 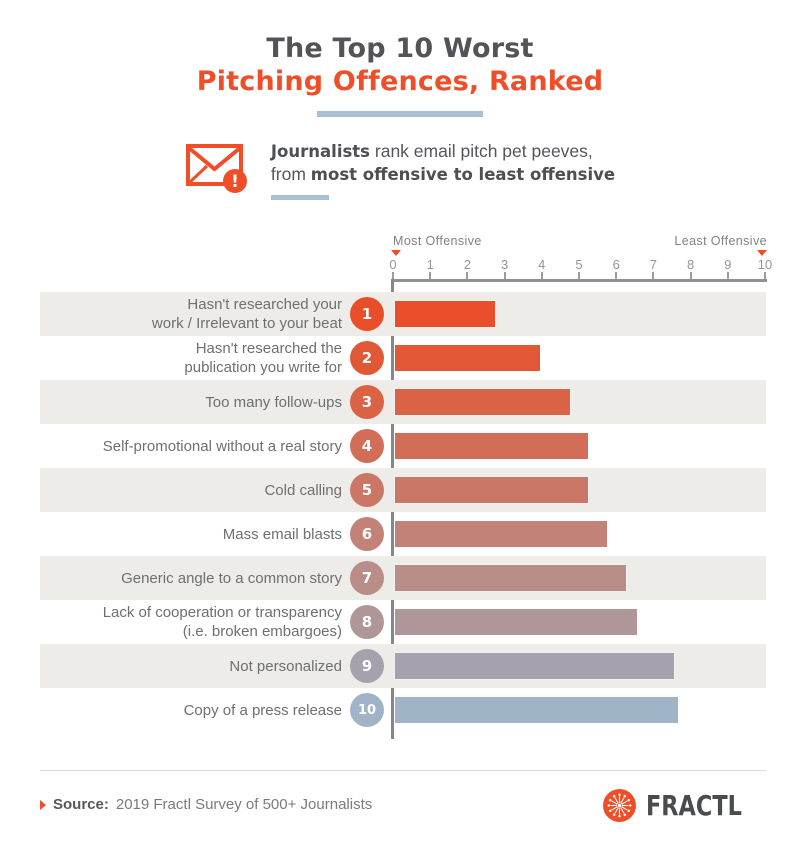 I want to click on axis-tick-label: 6, so click(x=616, y=264).